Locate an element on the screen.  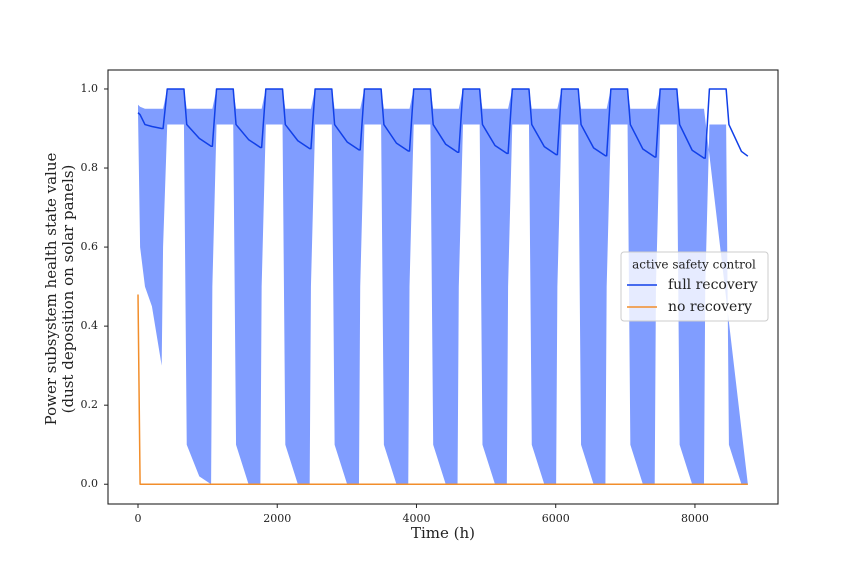
legend-label: no recovery is located at coordinates (710, 307).